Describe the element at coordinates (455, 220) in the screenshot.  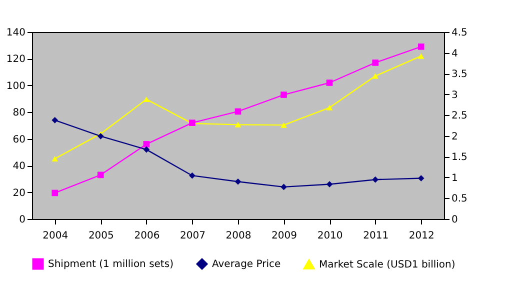
I see `y2-tick-label: 0` at that location.